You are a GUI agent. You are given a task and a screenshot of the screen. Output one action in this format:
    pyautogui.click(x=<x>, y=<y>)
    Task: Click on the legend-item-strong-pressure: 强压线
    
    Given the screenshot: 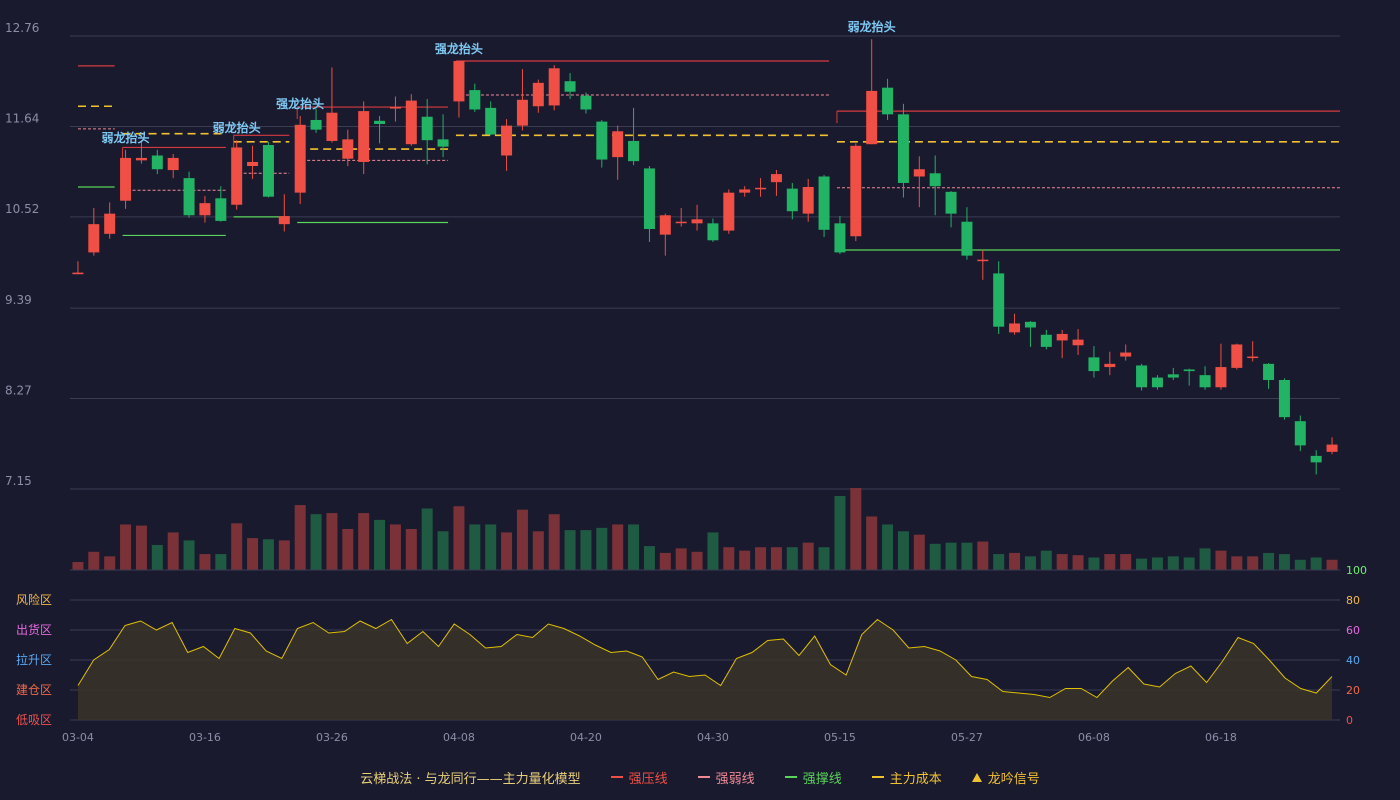 What is the action you would take?
    pyautogui.click(x=639, y=777)
    